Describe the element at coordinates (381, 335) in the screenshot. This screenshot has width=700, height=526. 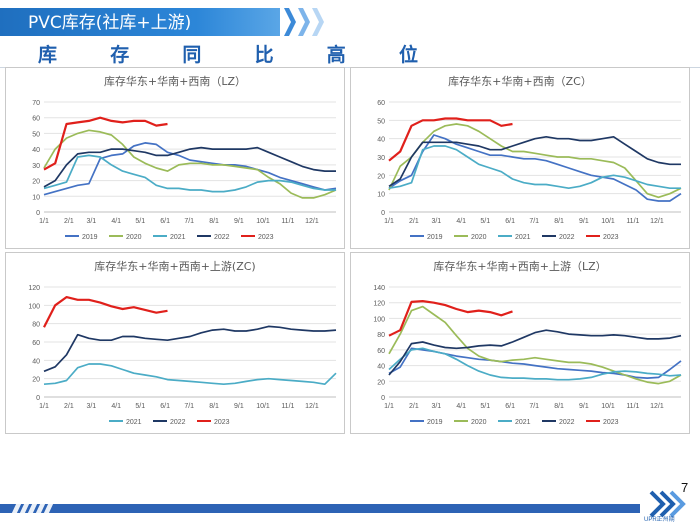
I see `y-tick-label: 80` at that location.